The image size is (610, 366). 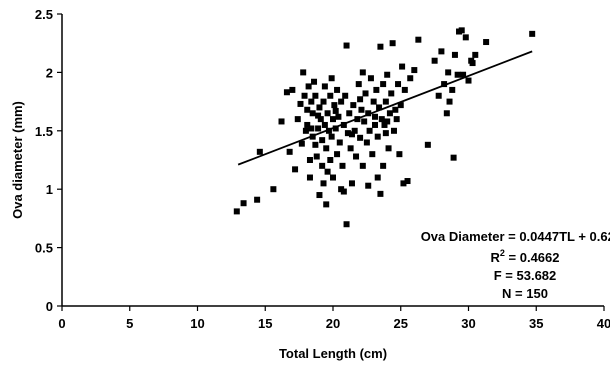 What do you see at coordinates (197, 323) in the screenshot?
I see `x-tick-label: 10` at bounding box center [197, 323].